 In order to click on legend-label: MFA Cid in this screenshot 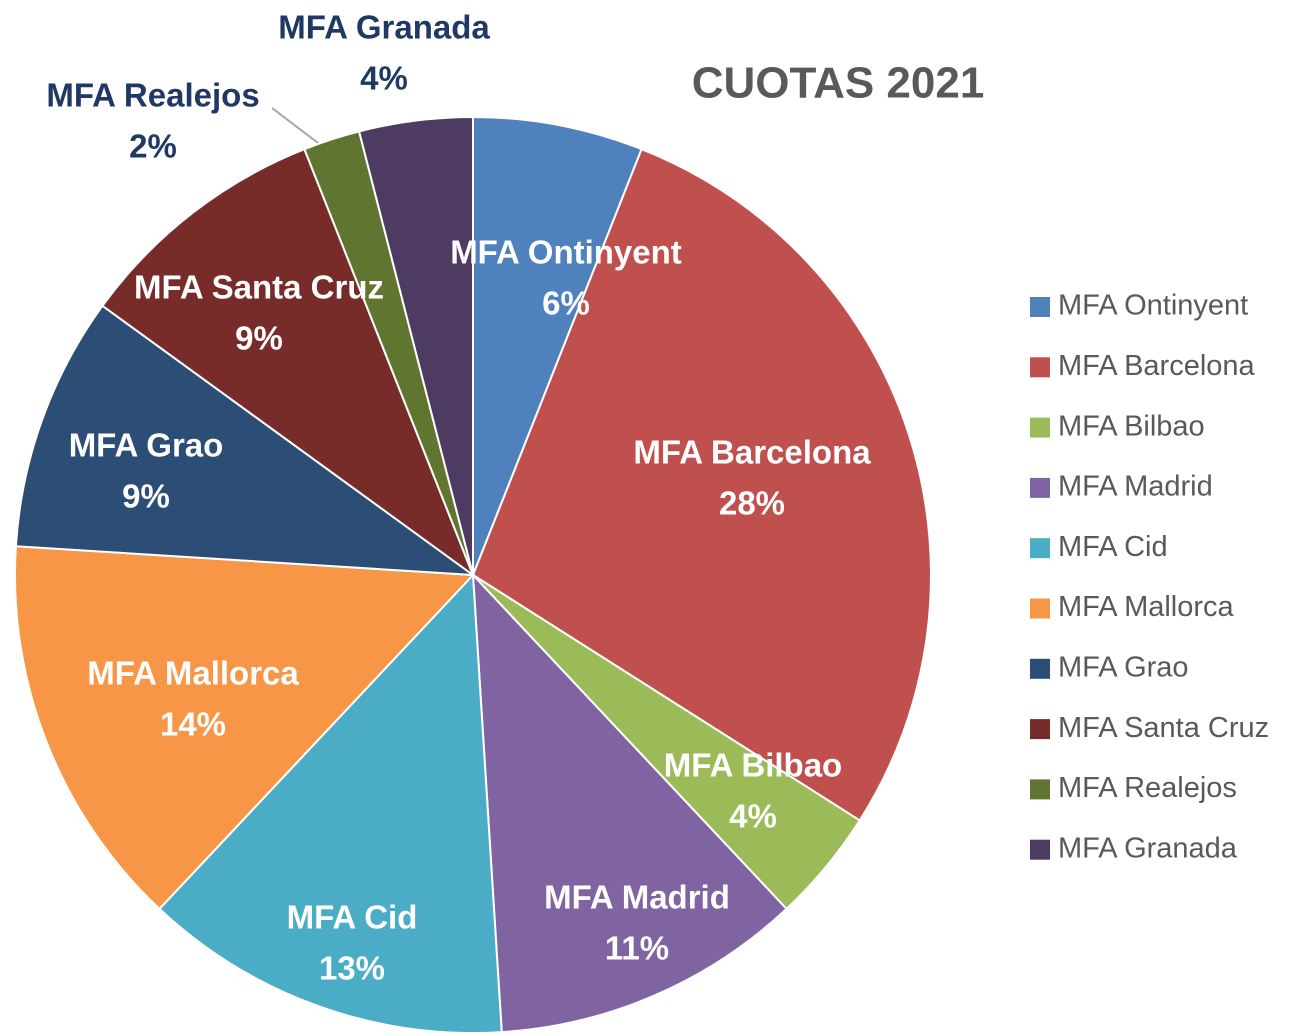, I will do `click(1113, 547)`.